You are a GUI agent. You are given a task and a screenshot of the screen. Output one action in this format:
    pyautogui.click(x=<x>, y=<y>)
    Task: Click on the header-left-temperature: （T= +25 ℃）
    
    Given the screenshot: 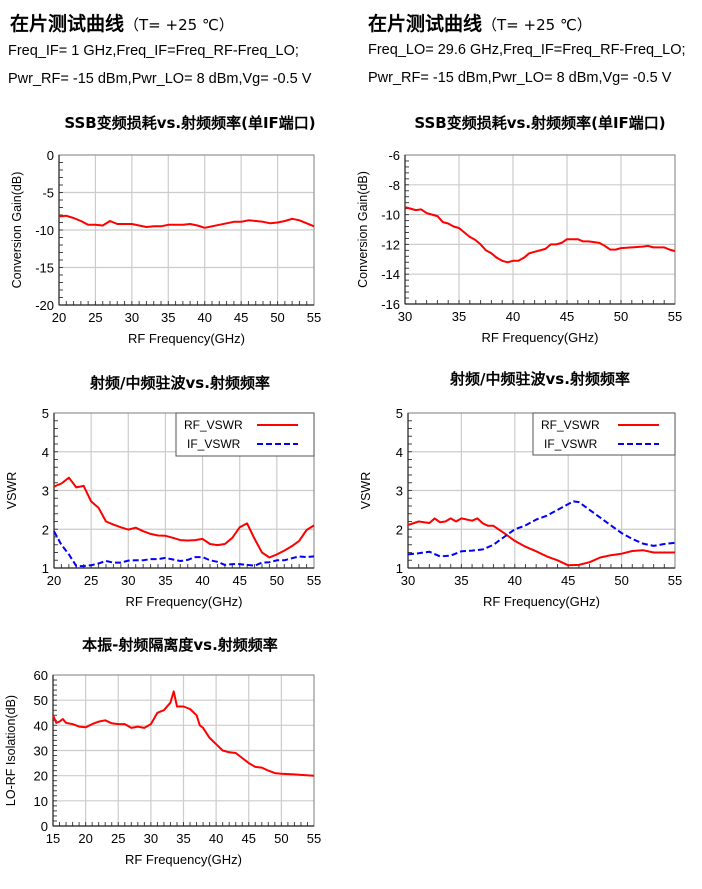 What is the action you would take?
    pyautogui.click(x=179, y=25)
    